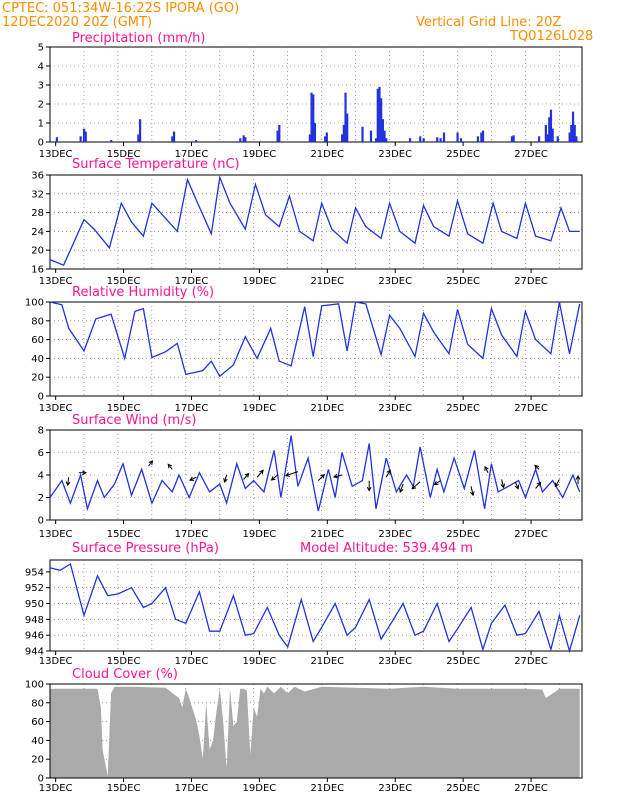  I want to click on y-tick-label: 6, so click(41, 453).